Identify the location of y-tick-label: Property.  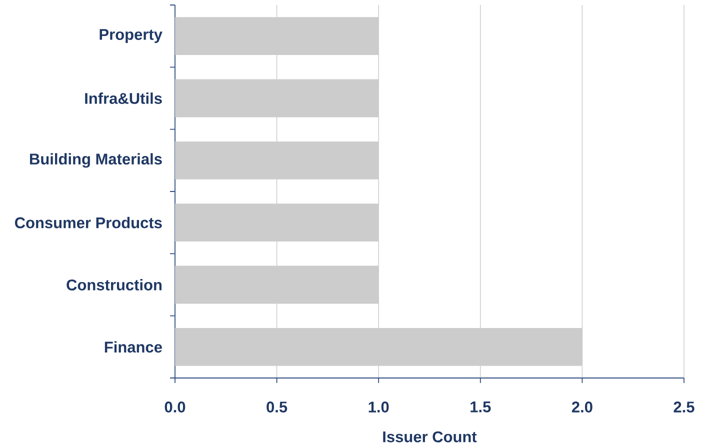
(131, 36).